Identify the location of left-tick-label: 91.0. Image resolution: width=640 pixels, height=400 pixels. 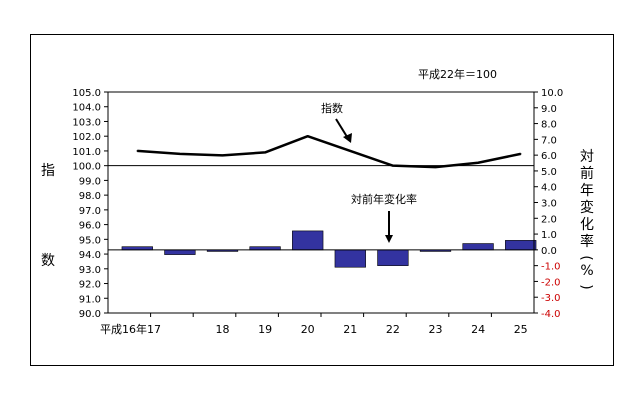
(90, 299).